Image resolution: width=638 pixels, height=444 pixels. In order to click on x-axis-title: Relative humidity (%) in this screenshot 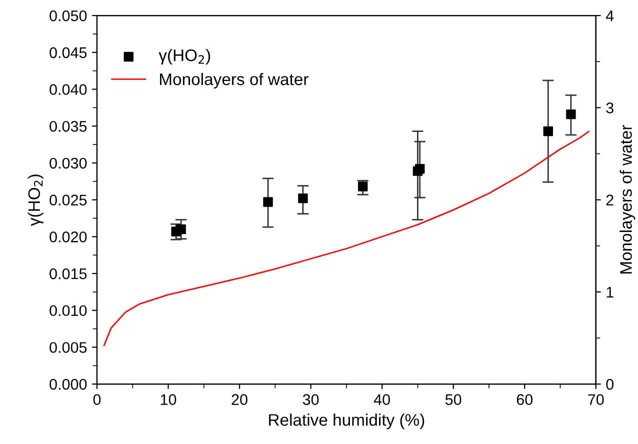, I will do `click(346, 422)`.